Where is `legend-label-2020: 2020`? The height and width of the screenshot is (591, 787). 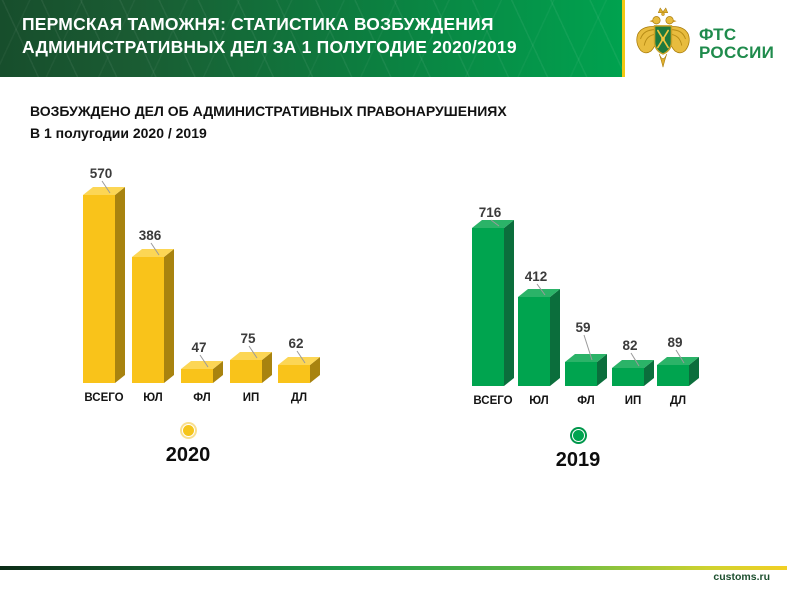
legend-label-2020: 2020 is located at coordinates (188, 455).